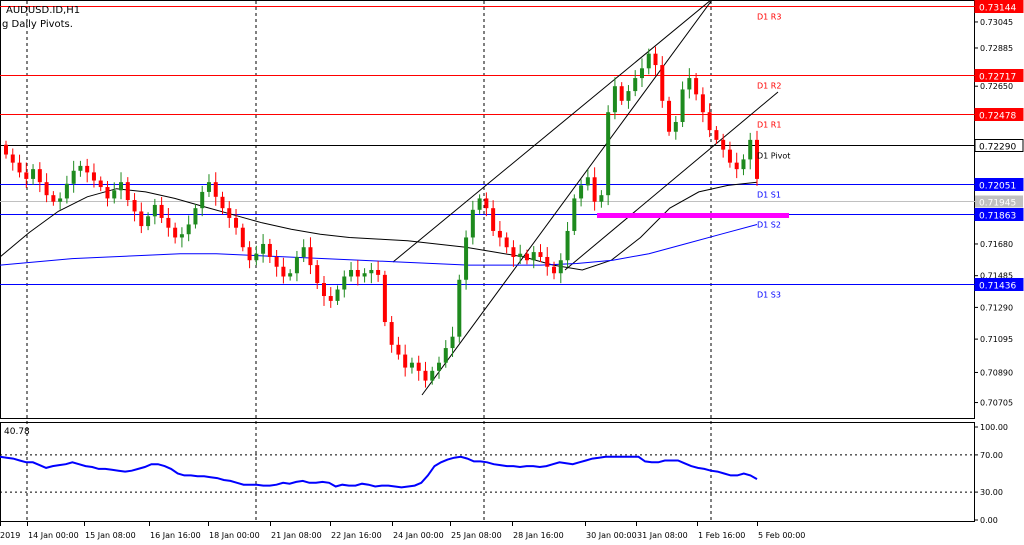 This screenshot has height=545, width=1024. Describe the element at coordinates (997, 148) in the screenshot. I see `price-tag-text: 0.72290` at that location.